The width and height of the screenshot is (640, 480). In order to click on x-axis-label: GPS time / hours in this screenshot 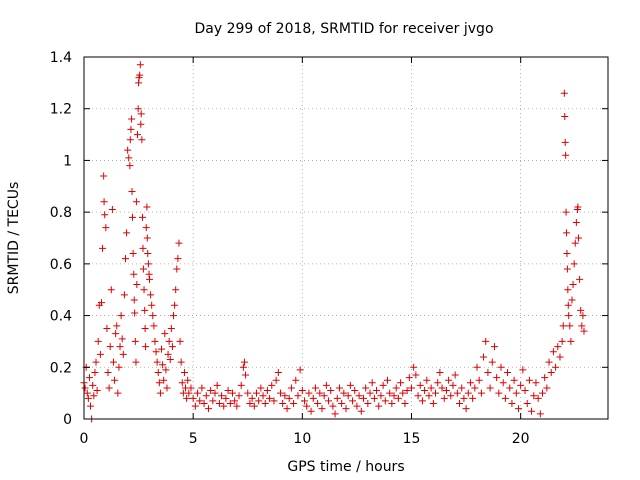, I will do `click(345, 467)`.